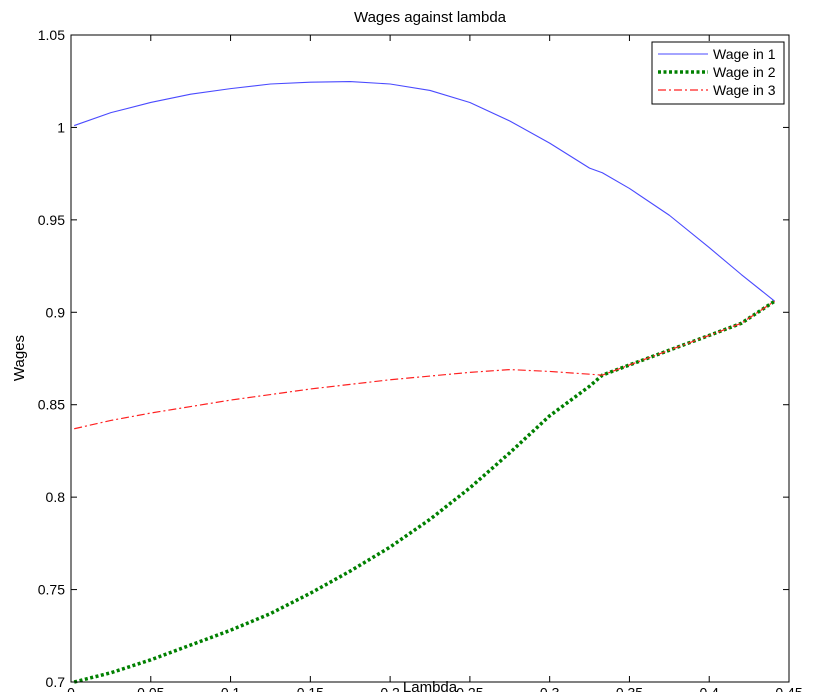  Describe the element at coordinates (51, 220) in the screenshot. I see `y-tick-label: 0.95` at that location.